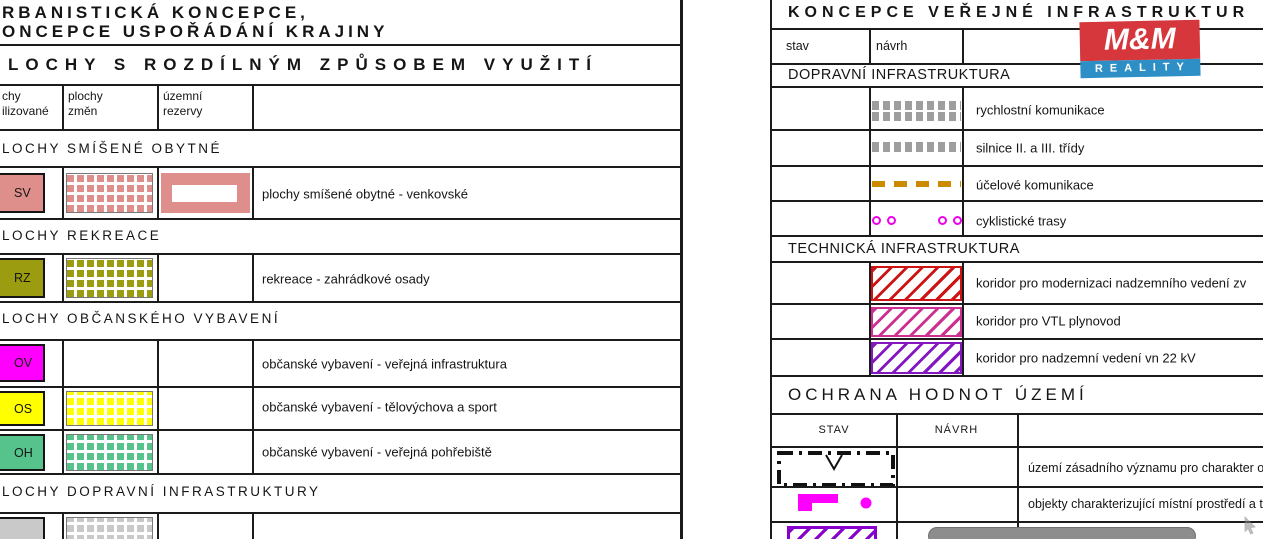 Image resolution: width=1263 pixels, height=539 pixels. Describe the element at coordinates (832, 532) in the screenshot. I see `hatch-symbol-partial` at that location.